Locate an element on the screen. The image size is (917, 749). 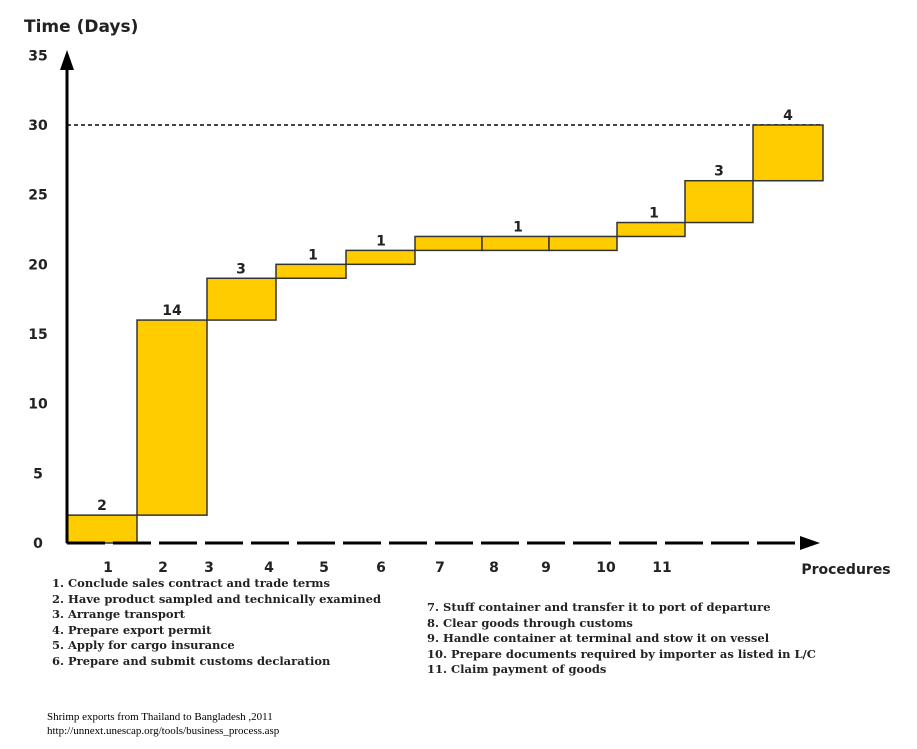
y-axis-title: Time (Days) is located at coordinates (81, 27).